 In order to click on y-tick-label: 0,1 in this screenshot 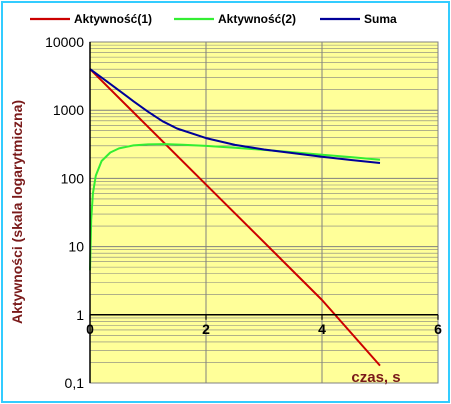, I will do `click(75, 383)`.